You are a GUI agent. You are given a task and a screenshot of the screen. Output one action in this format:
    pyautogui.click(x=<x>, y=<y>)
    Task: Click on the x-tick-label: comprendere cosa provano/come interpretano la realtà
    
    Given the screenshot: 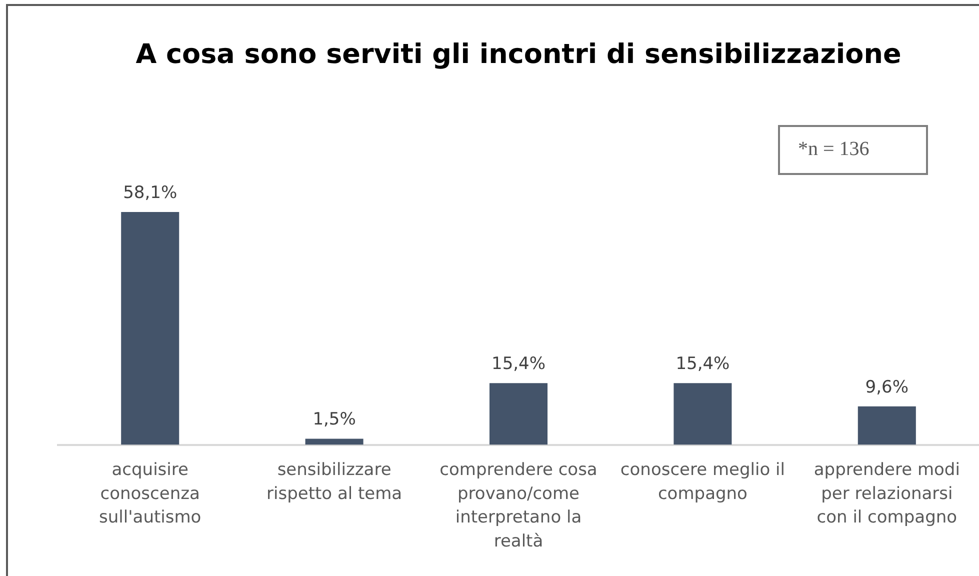 What is the action you would take?
    pyautogui.click(x=519, y=506)
    